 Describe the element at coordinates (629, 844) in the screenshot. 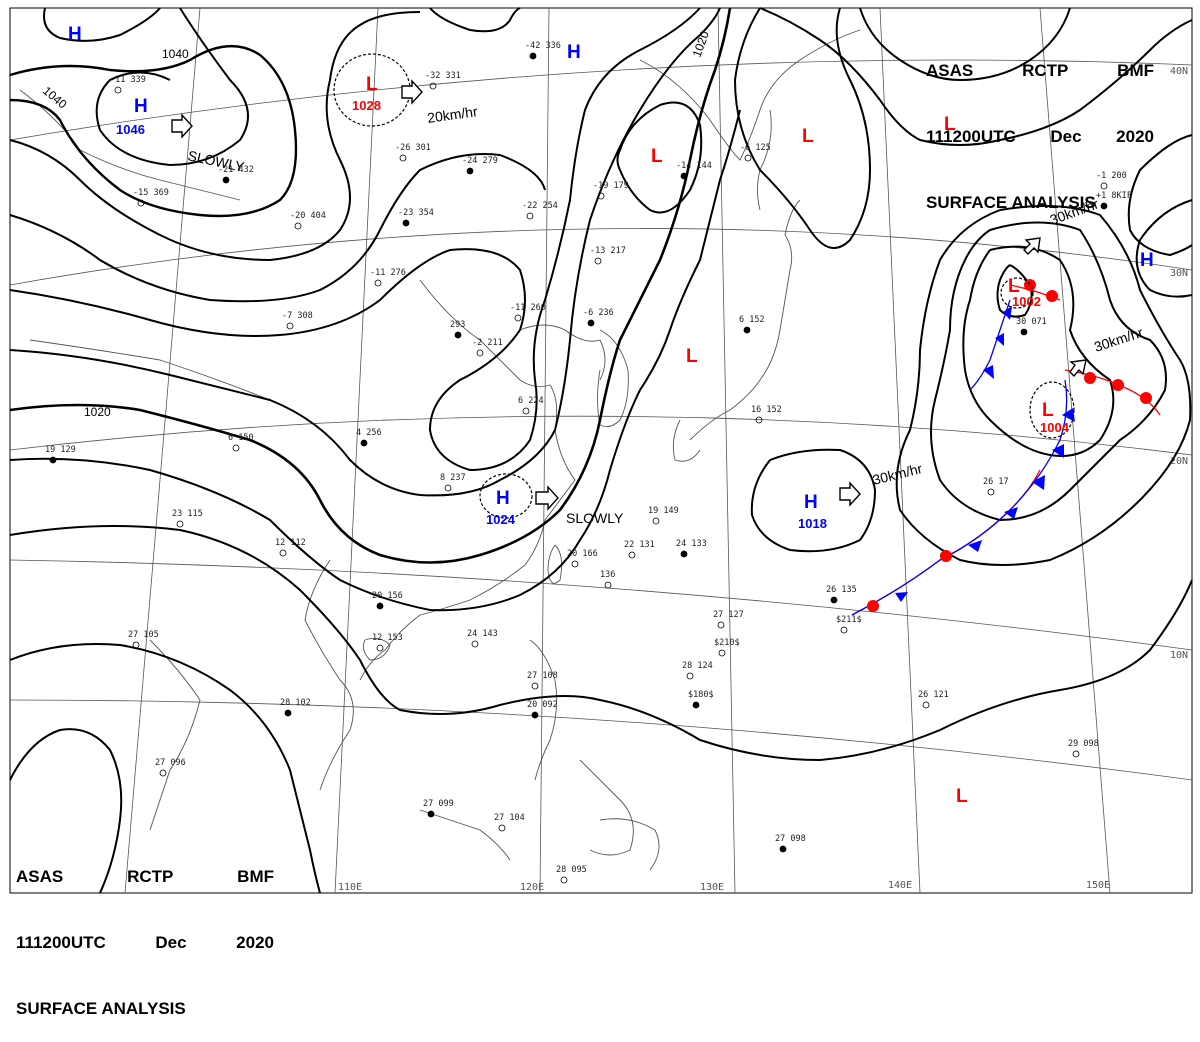

I see `coast-mindanao` at that location.